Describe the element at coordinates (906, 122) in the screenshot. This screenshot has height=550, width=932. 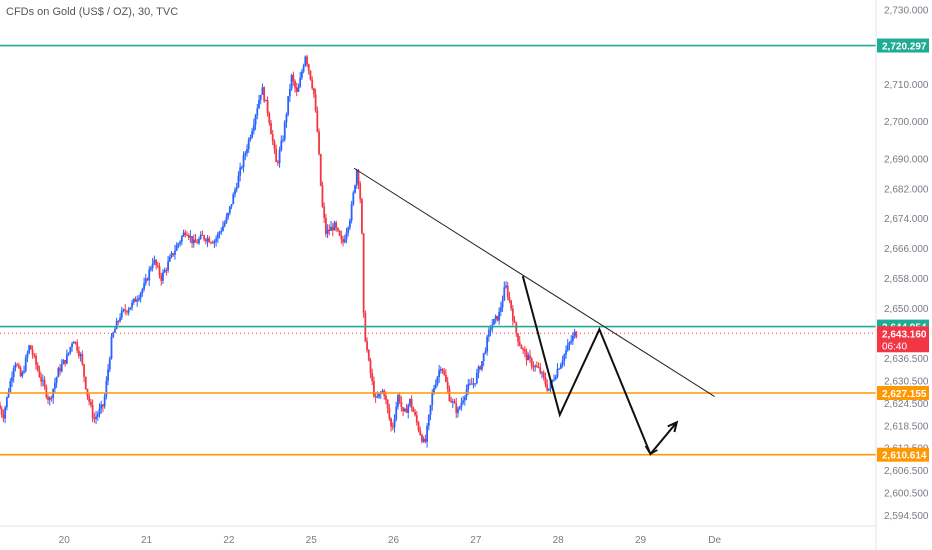
I see `y-tick-label: 2,700.000` at that location.